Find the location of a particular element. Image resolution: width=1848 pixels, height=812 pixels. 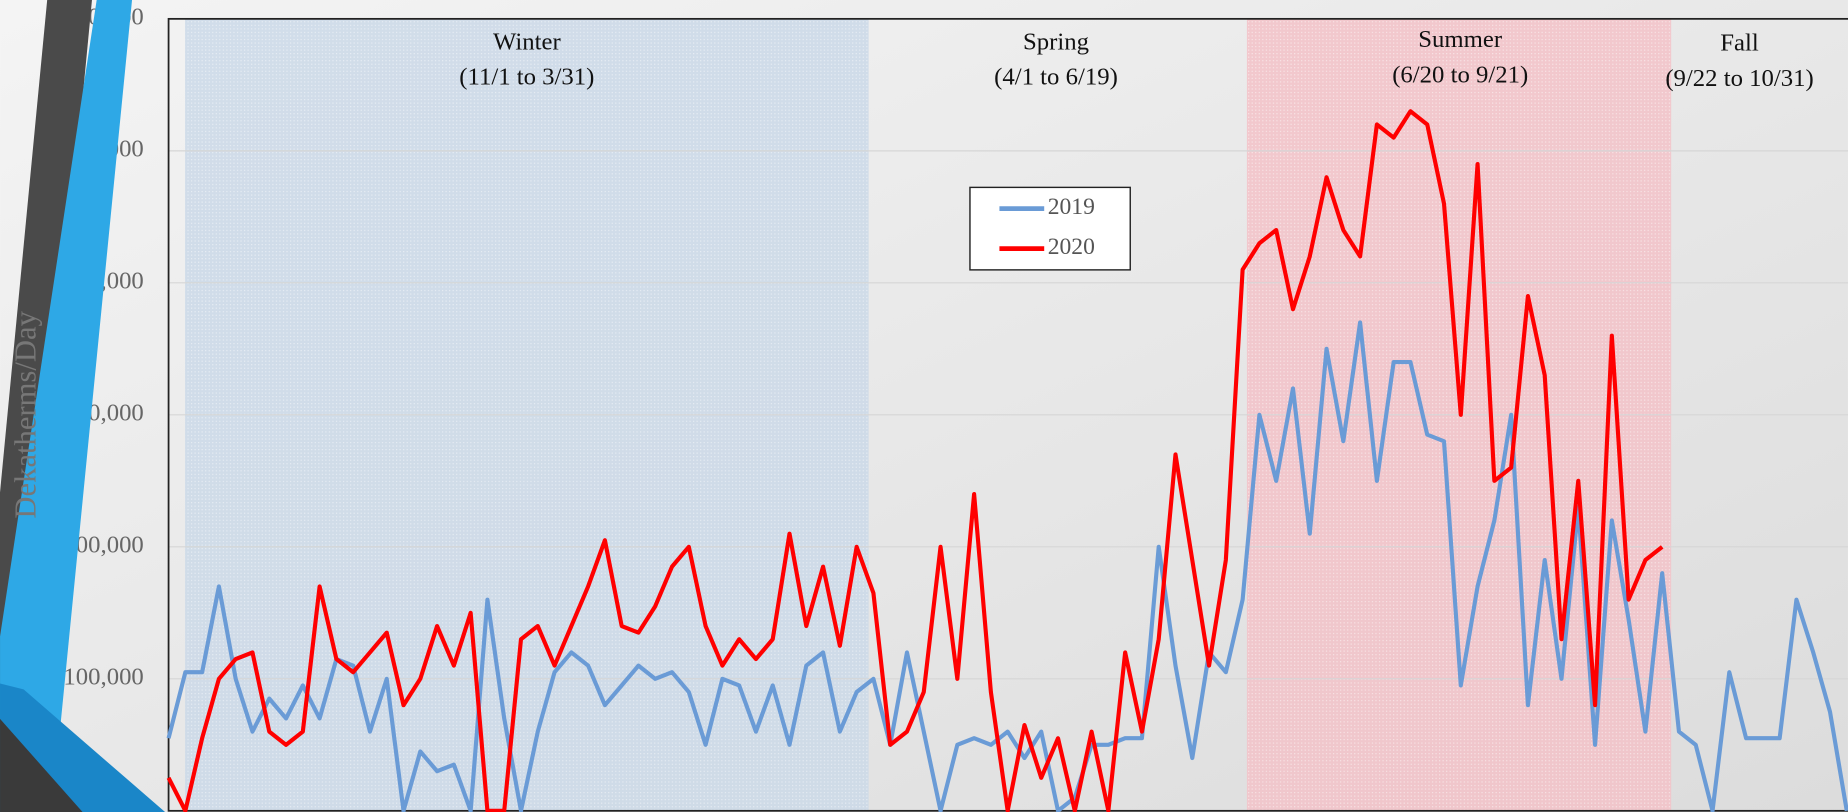

legend-box is located at coordinates (1050, 228).